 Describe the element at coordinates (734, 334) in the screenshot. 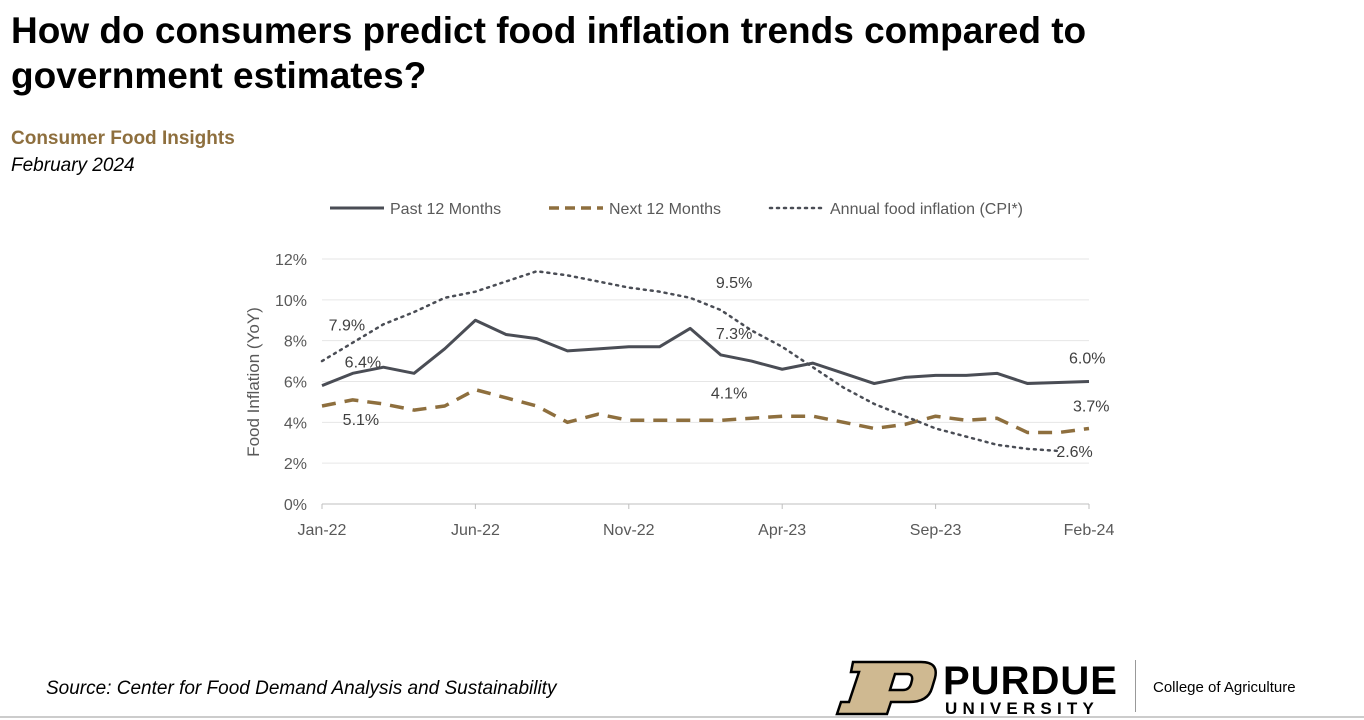

I see `data-label: 7.3%` at that location.